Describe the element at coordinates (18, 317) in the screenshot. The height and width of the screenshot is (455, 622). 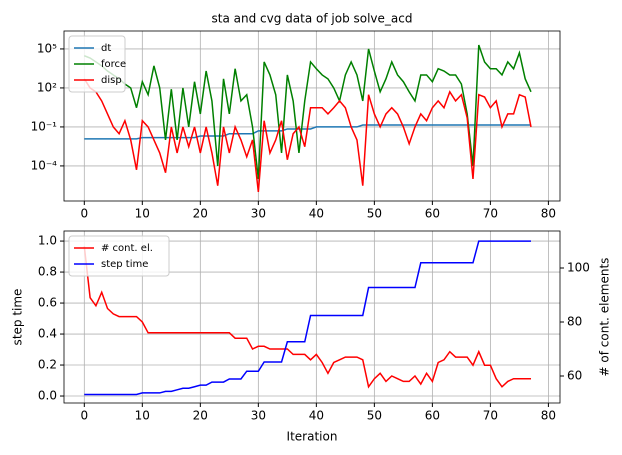
I see `y-axis-label: step time` at that location.